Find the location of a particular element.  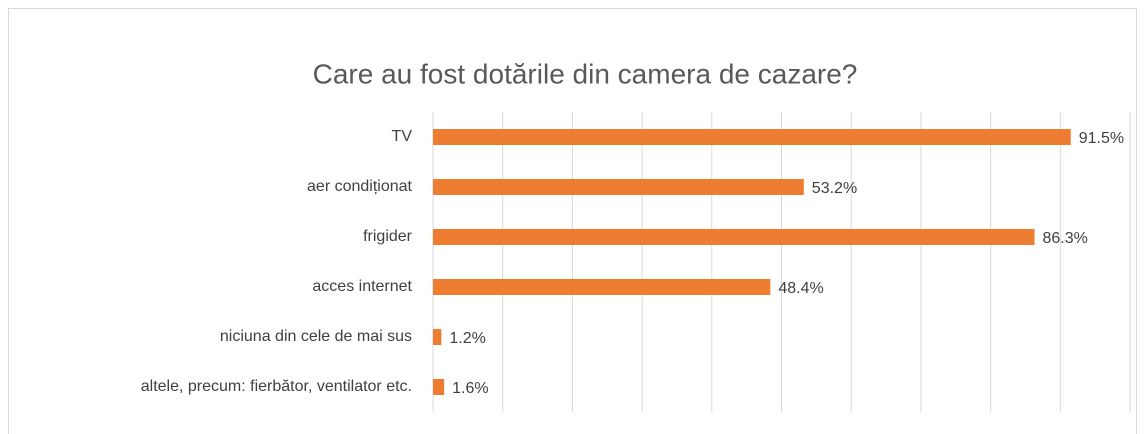

value-label: 86.3% is located at coordinates (1065, 238).